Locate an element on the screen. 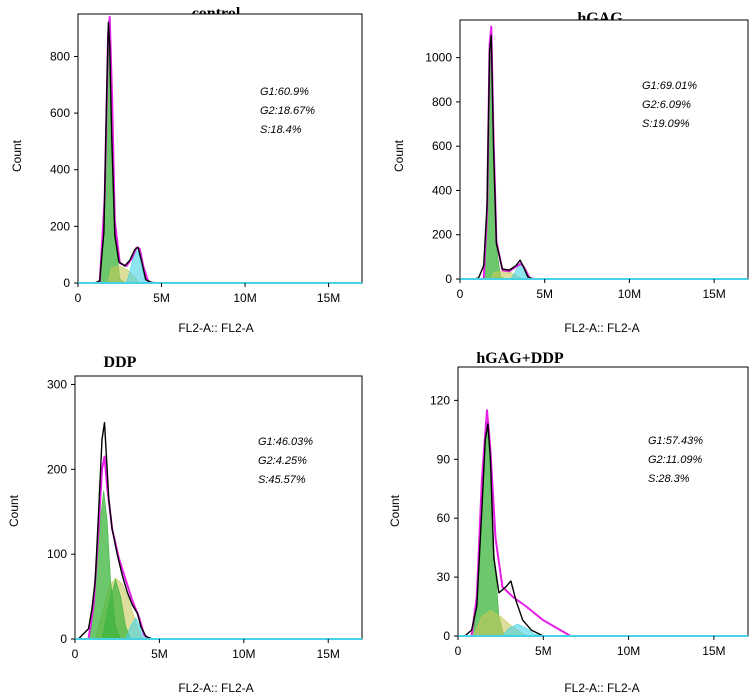 This screenshot has width=755, height=697. y-tick-label: 120 is located at coordinates (440, 400).